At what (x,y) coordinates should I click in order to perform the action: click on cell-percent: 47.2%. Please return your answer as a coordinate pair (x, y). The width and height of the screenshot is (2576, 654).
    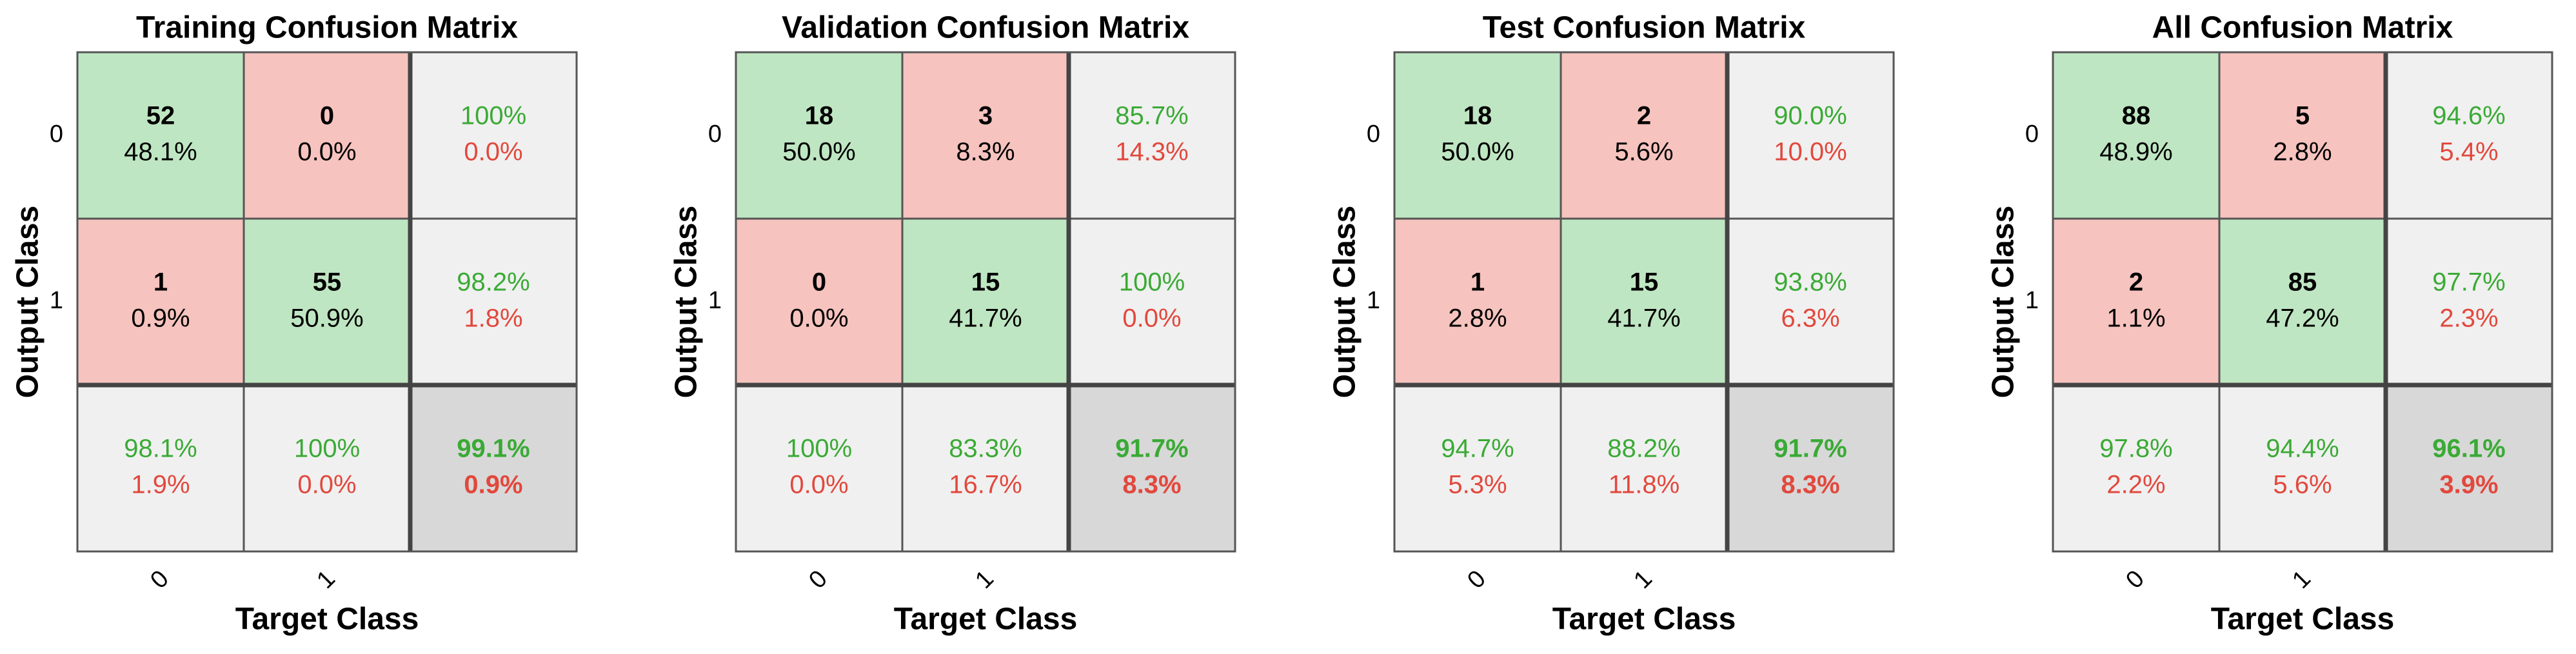
    Looking at the image, I should click on (2302, 318).